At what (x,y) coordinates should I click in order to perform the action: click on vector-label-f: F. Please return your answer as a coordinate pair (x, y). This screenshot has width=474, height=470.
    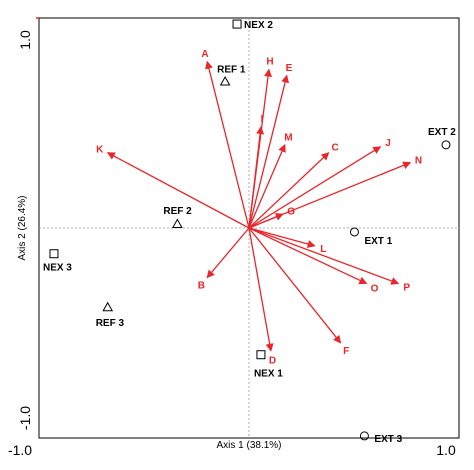
    Looking at the image, I should click on (346, 351).